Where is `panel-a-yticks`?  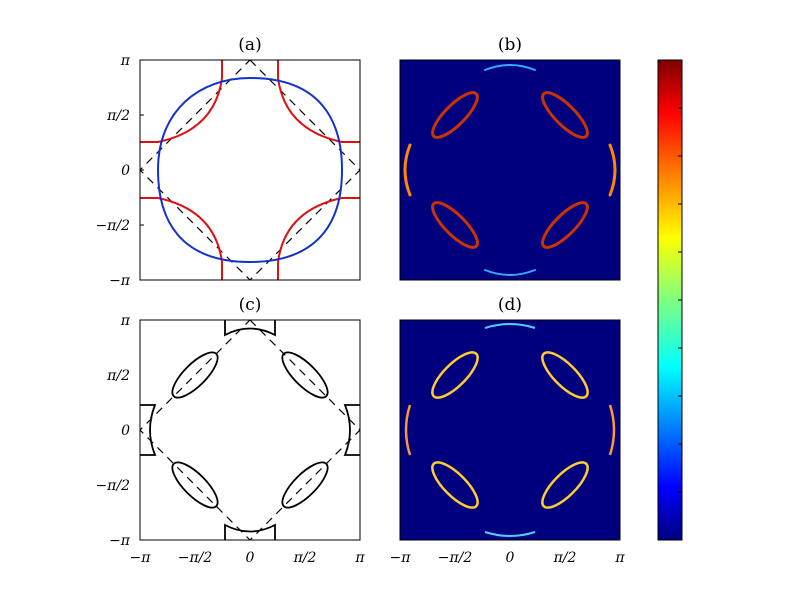
panel-a-yticks is located at coordinates (142, 170).